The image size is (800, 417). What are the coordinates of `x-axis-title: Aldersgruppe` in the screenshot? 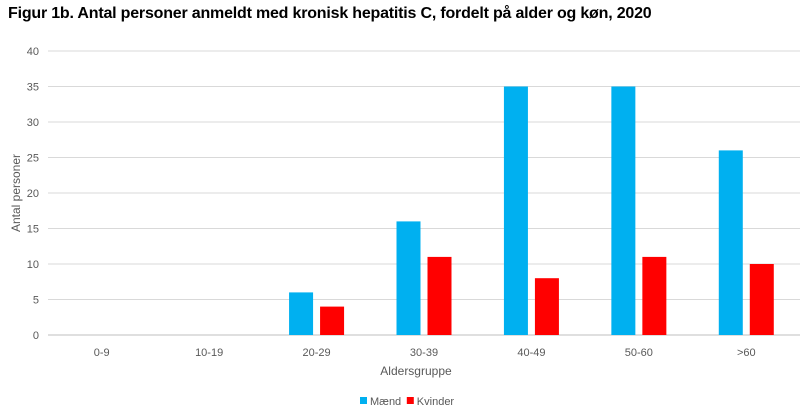 It's located at (416, 371).